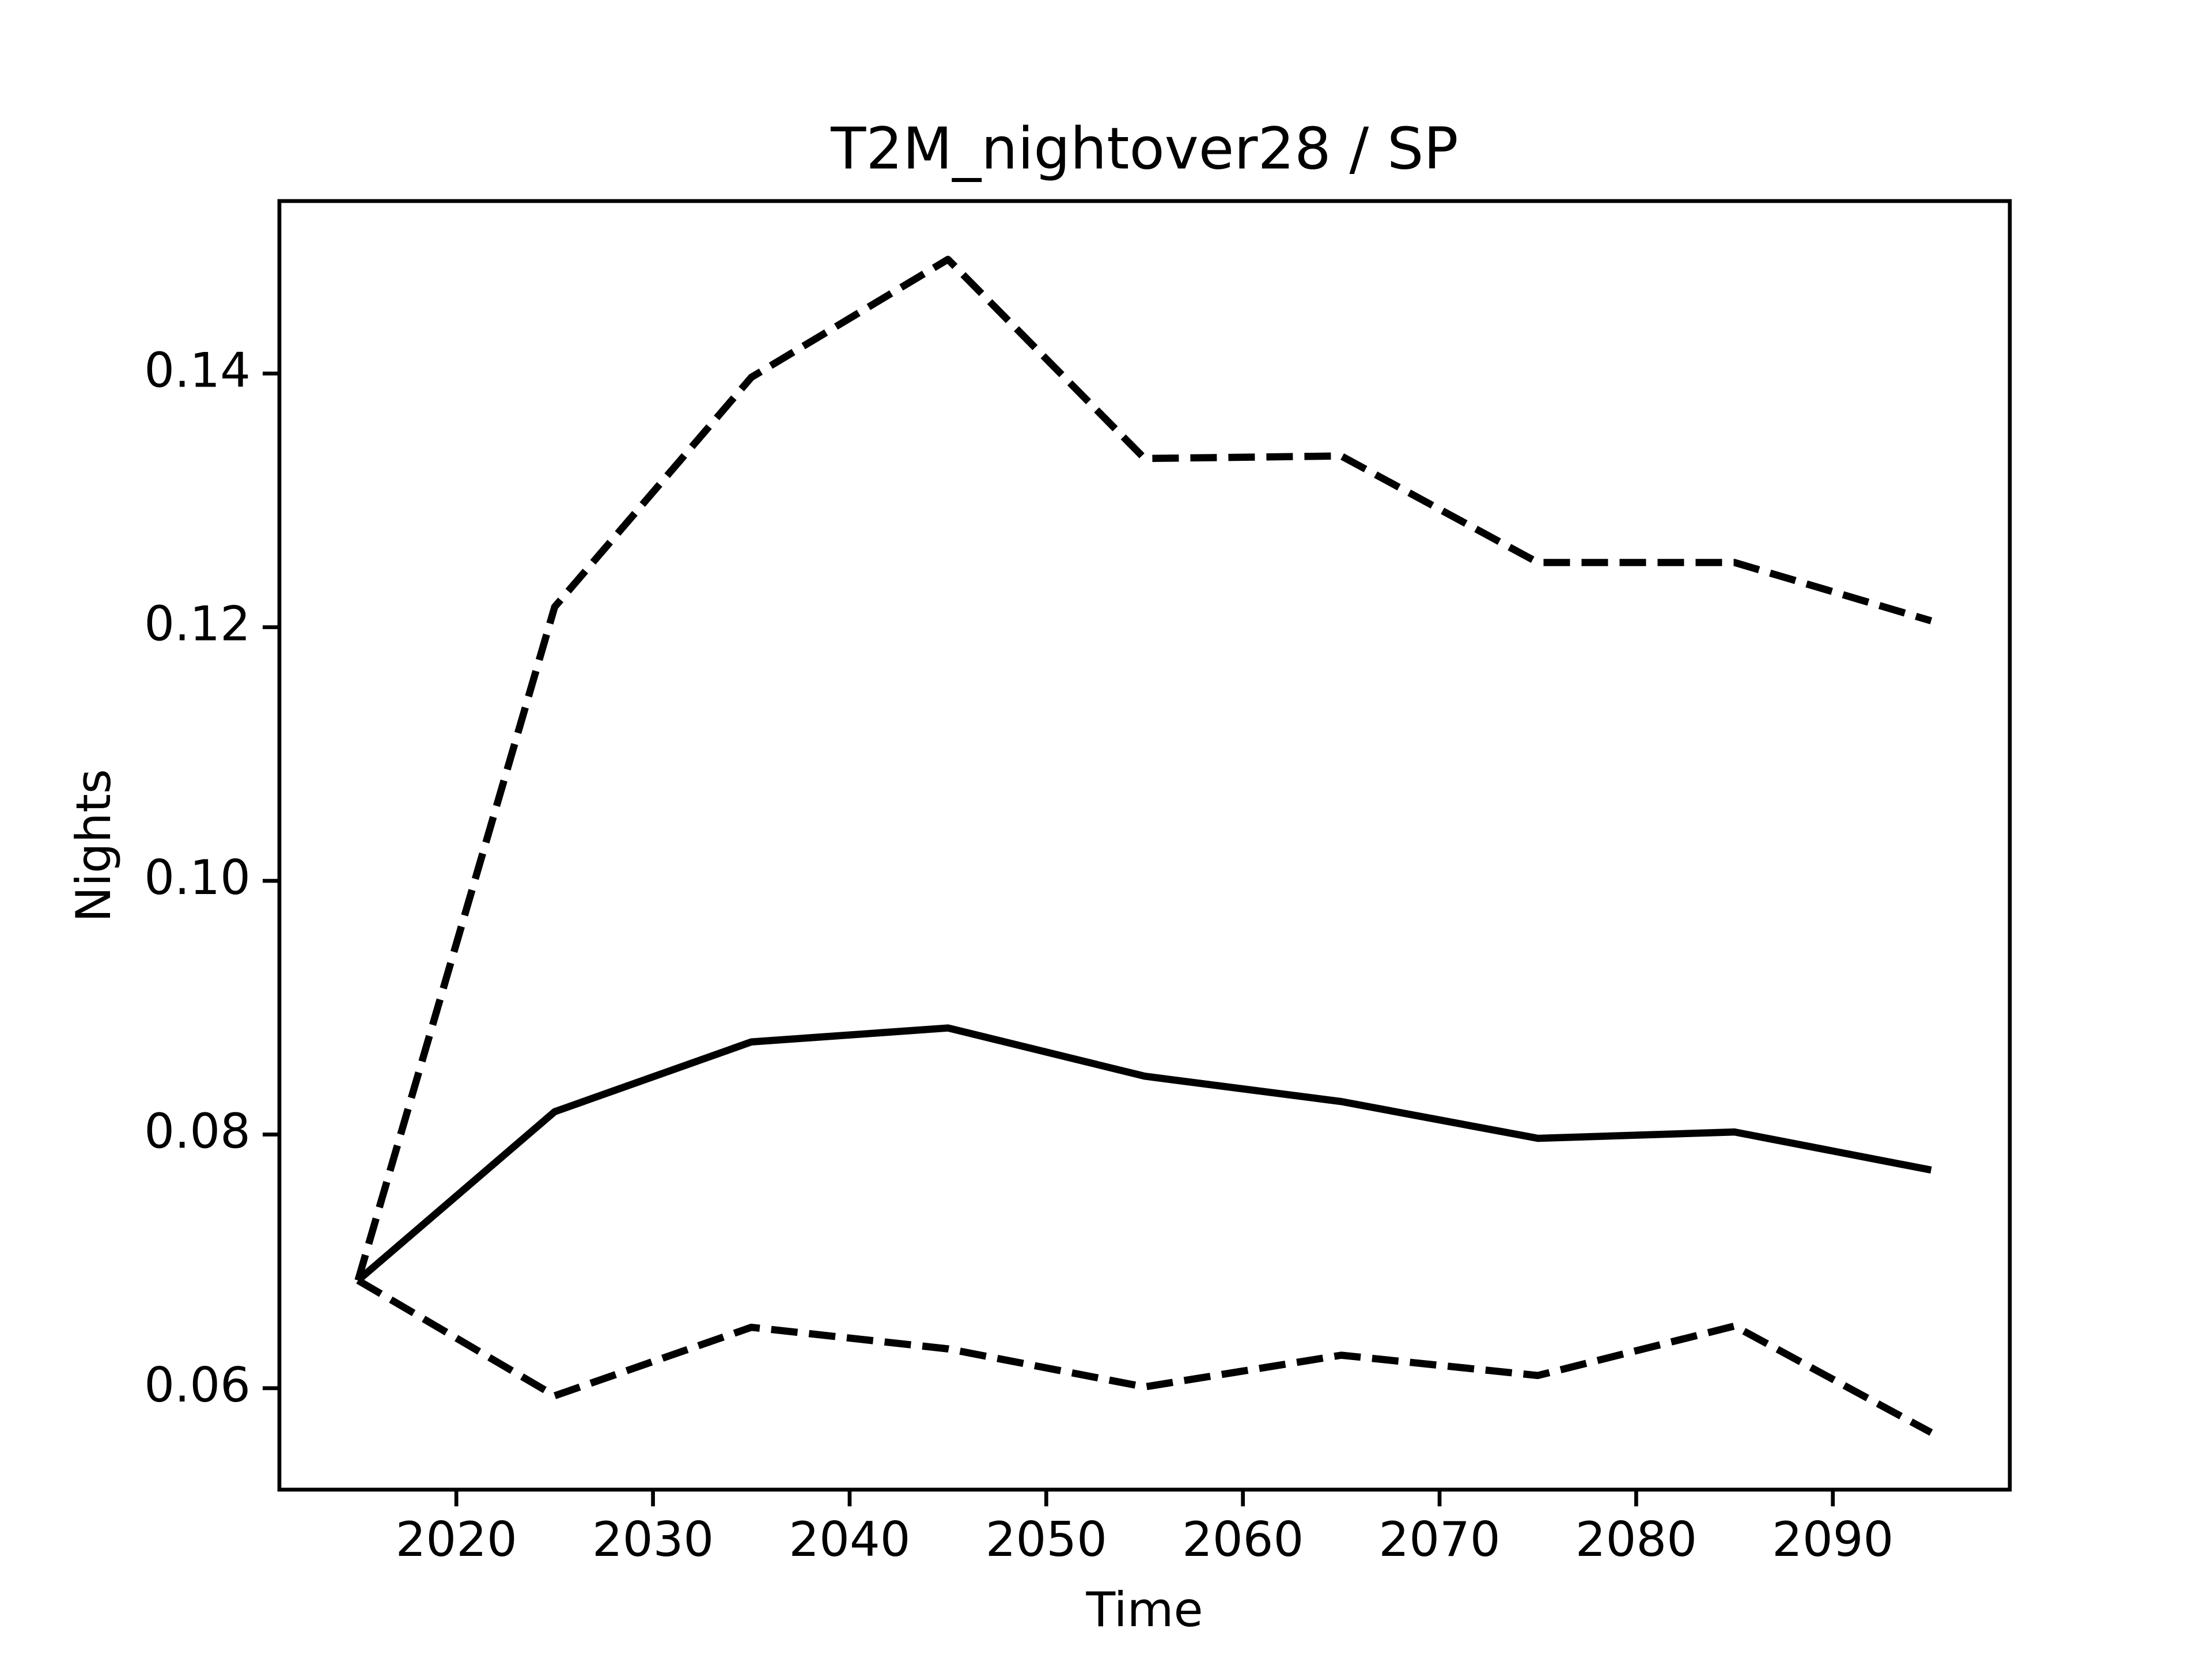 This screenshot has width=2212, height=1659. I want to click on x-tick-label: 2060, so click(1243, 1539).